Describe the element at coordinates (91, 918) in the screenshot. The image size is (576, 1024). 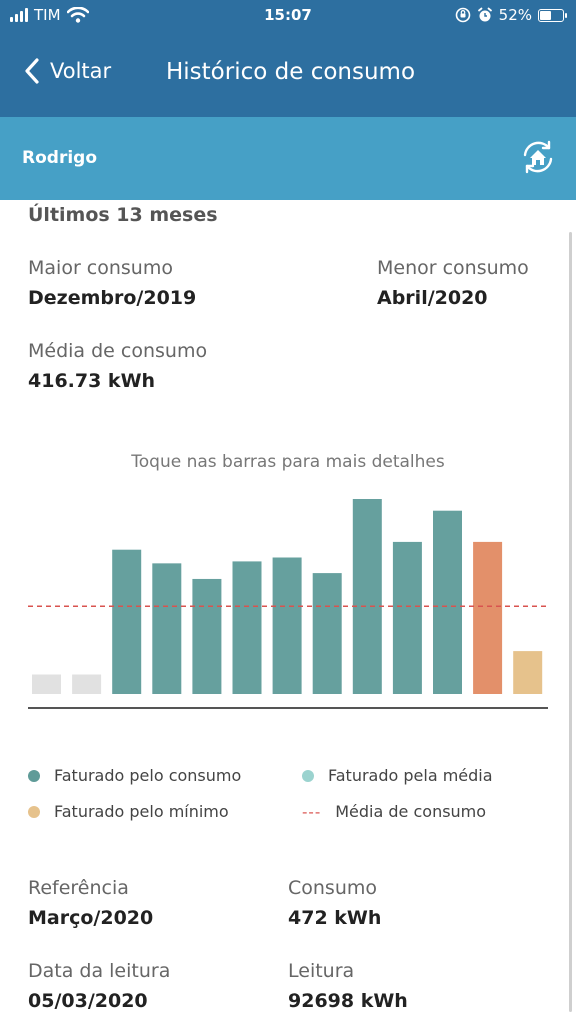
I see `reference-value: Março/2020` at that location.